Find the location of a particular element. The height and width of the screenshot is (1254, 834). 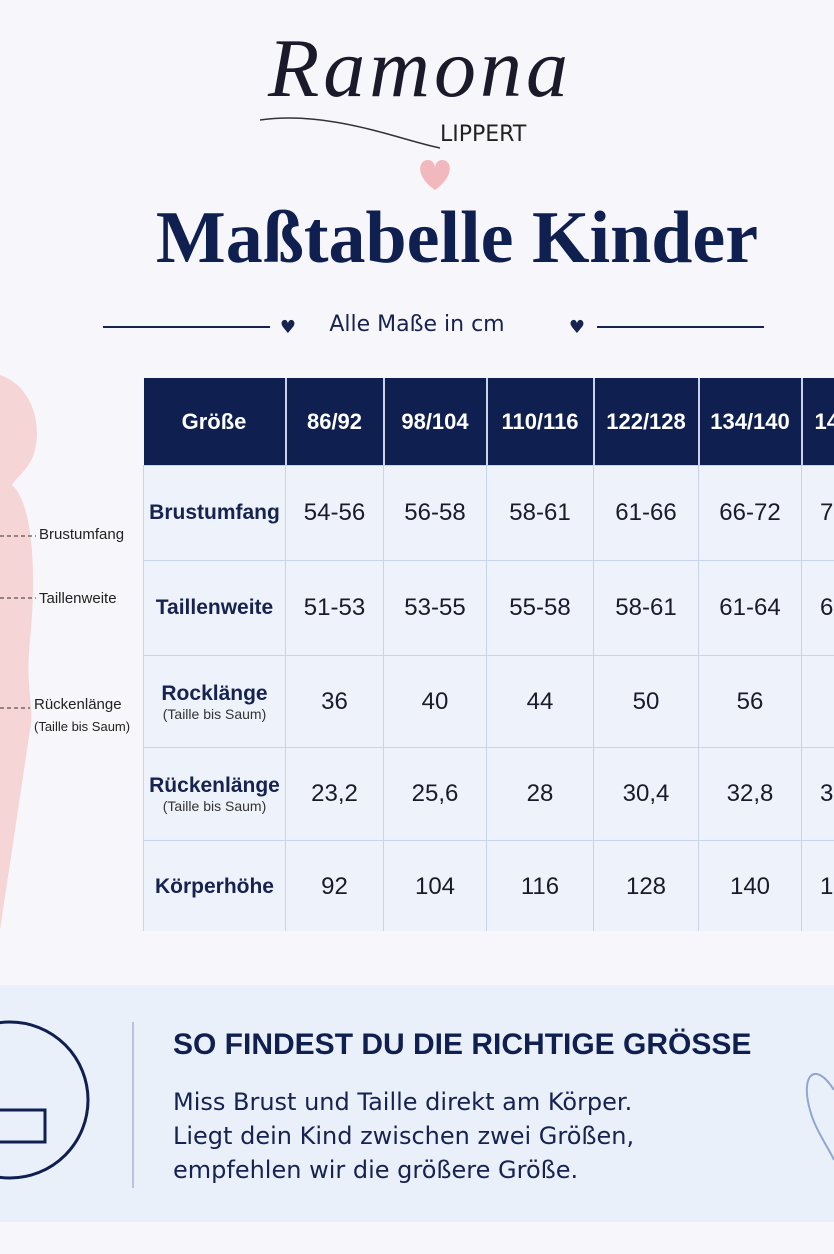

cell: 1 is located at coordinates (817, 885).